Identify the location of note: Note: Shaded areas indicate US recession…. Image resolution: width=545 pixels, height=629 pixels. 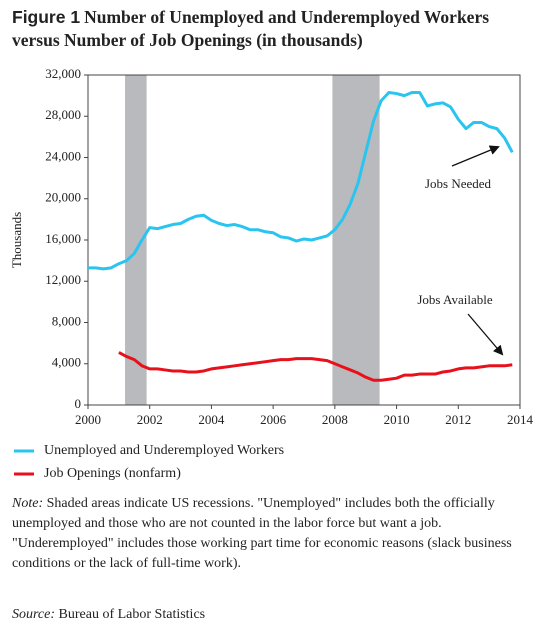
(274, 534).